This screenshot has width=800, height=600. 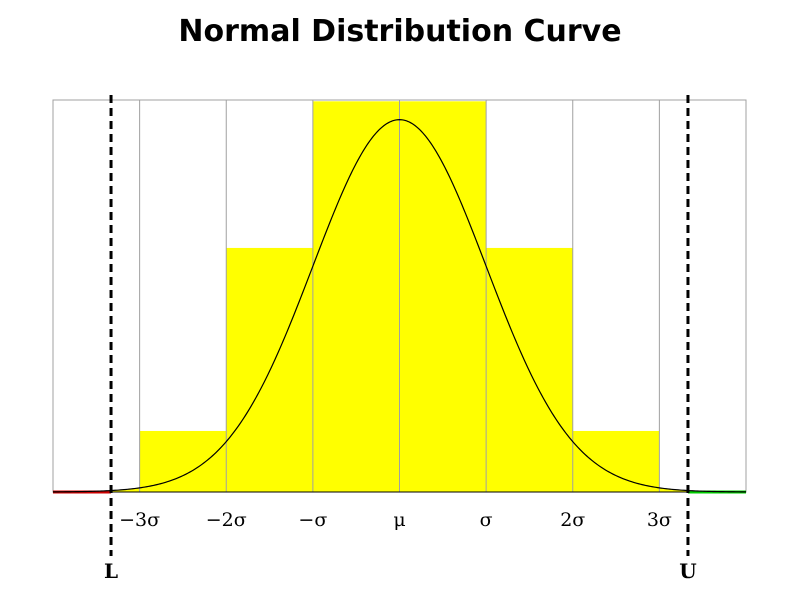 What do you see at coordinates (226, 520) in the screenshot?
I see `x-tick-label: −2σ` at bounding box center [226, 520].